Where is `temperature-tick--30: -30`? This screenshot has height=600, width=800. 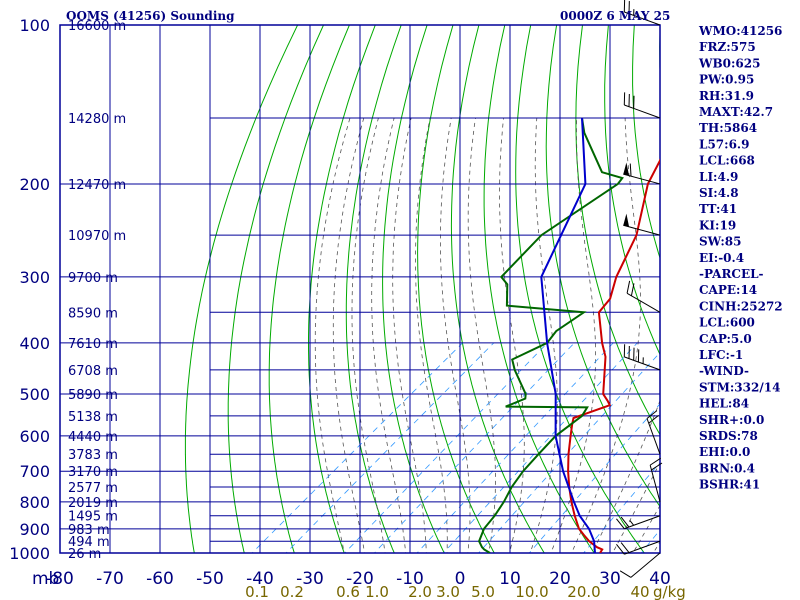 temperature-tick--30: -30 is located at coordinates (310, 579).